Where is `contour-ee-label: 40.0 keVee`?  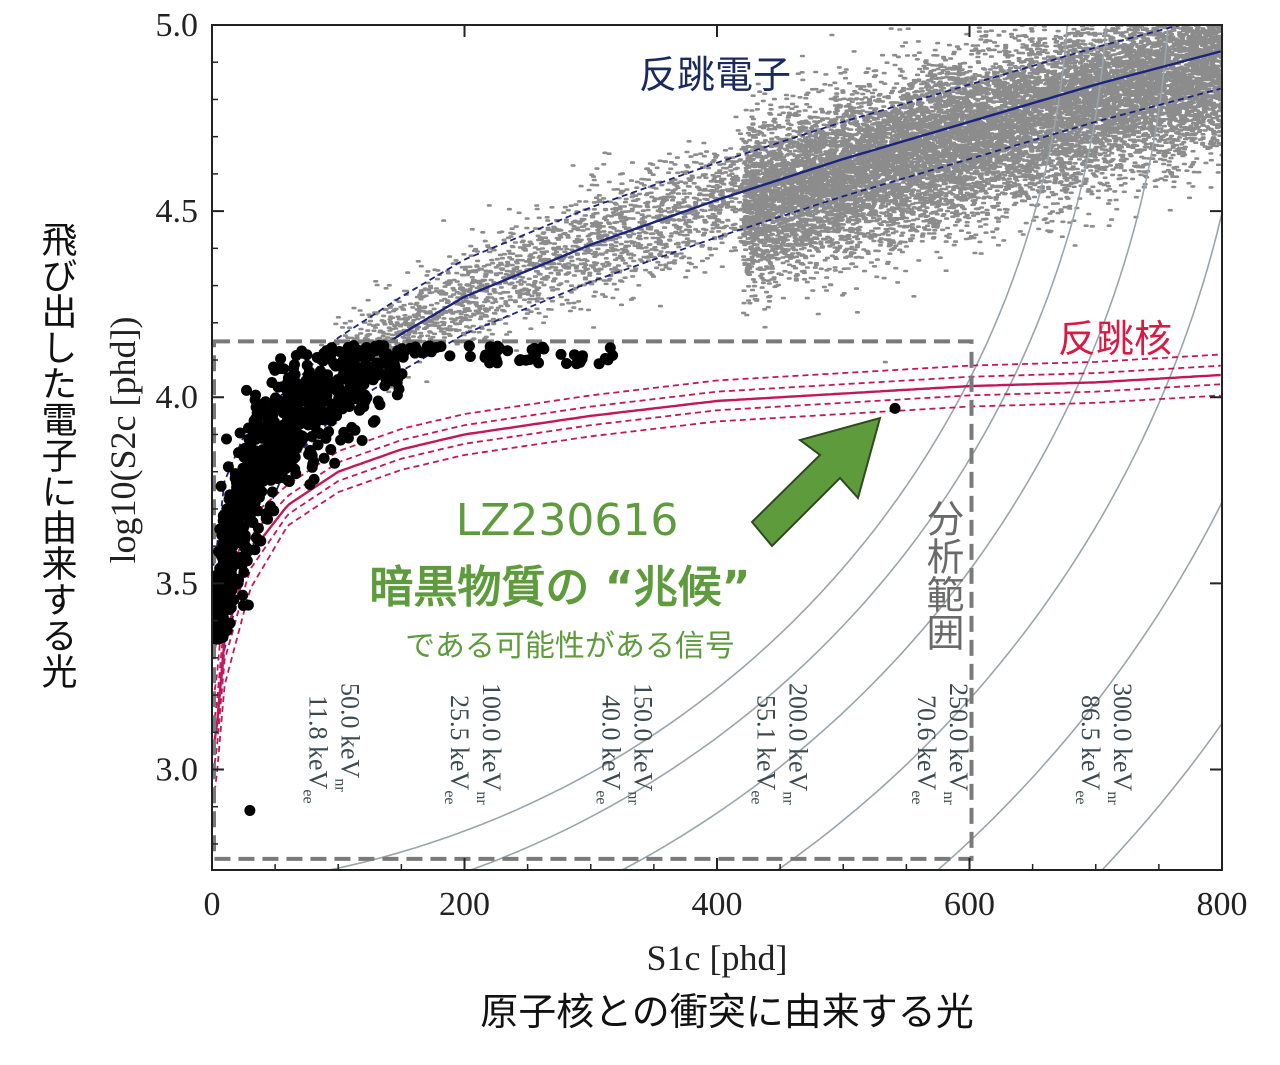
contour-ee-label: 40.0 keVee is located at coordinates (608, 750).